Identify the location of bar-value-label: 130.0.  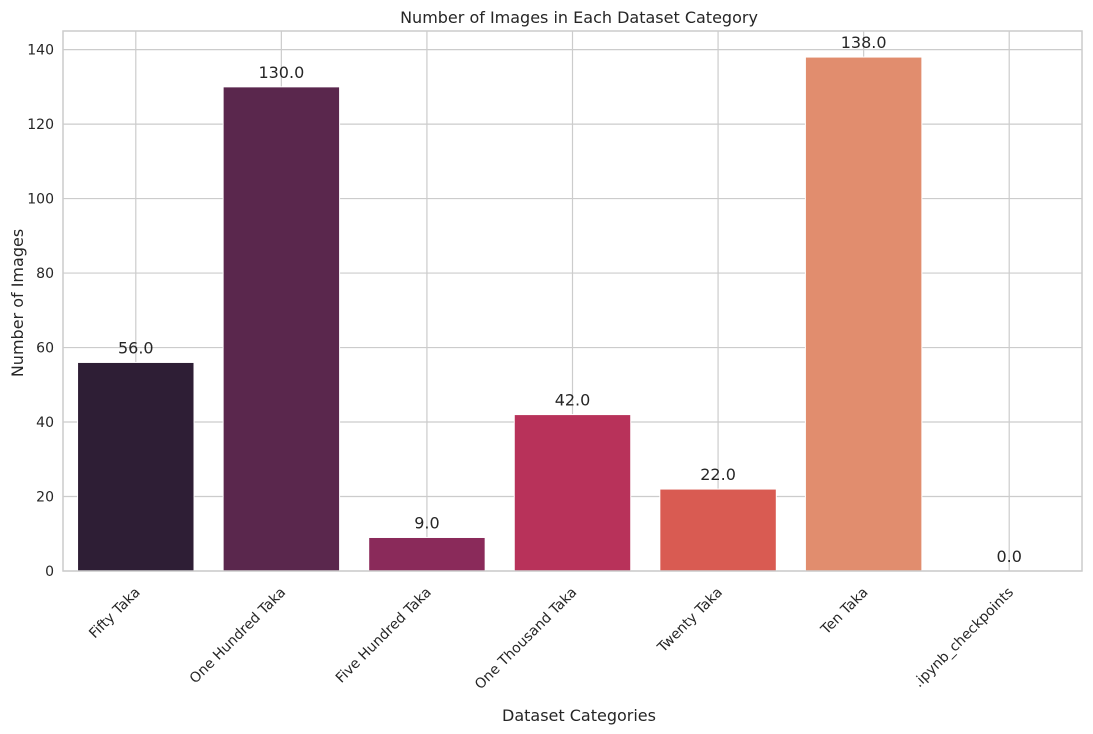
(281, 72).